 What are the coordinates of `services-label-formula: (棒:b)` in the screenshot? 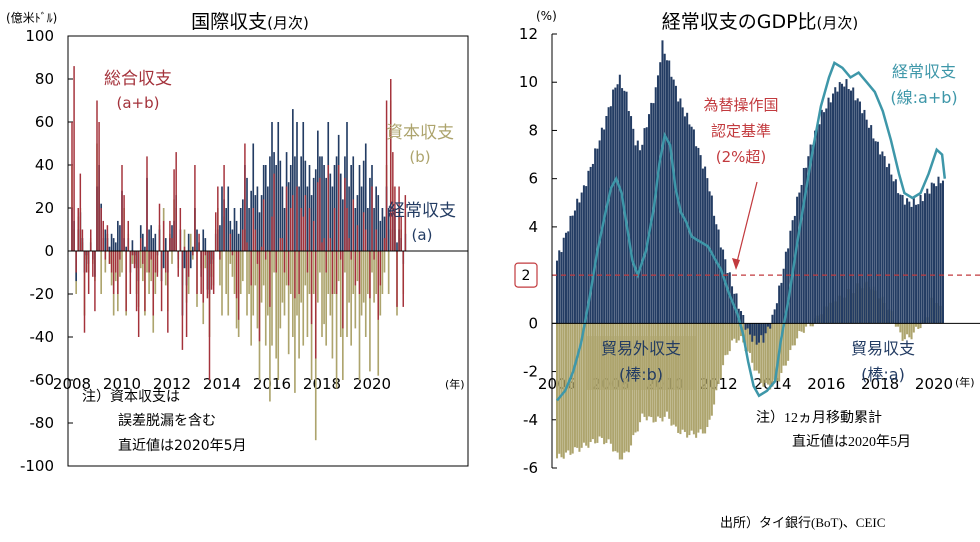 It's located at (641, 374).